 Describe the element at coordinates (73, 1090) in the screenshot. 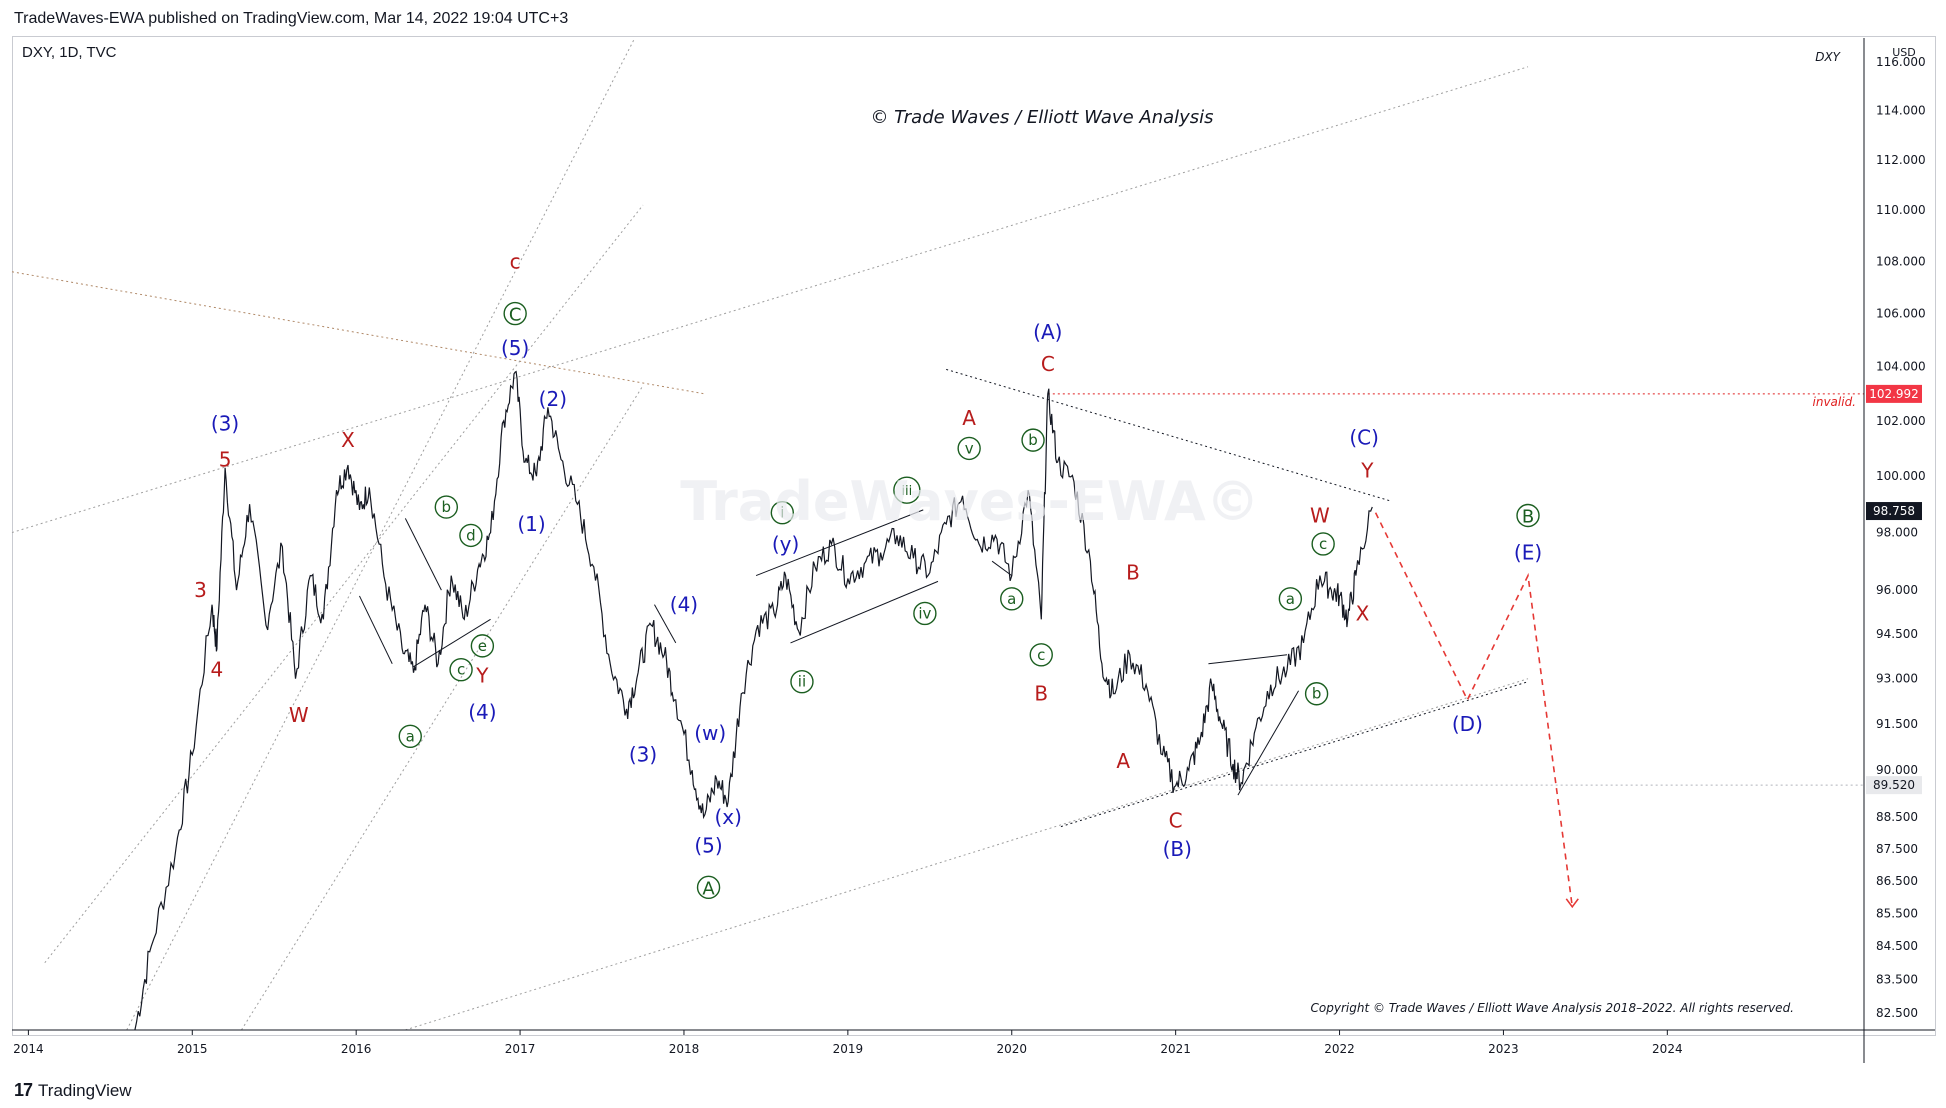

I see `tradingview-logo: 17 TradingView` at that location.